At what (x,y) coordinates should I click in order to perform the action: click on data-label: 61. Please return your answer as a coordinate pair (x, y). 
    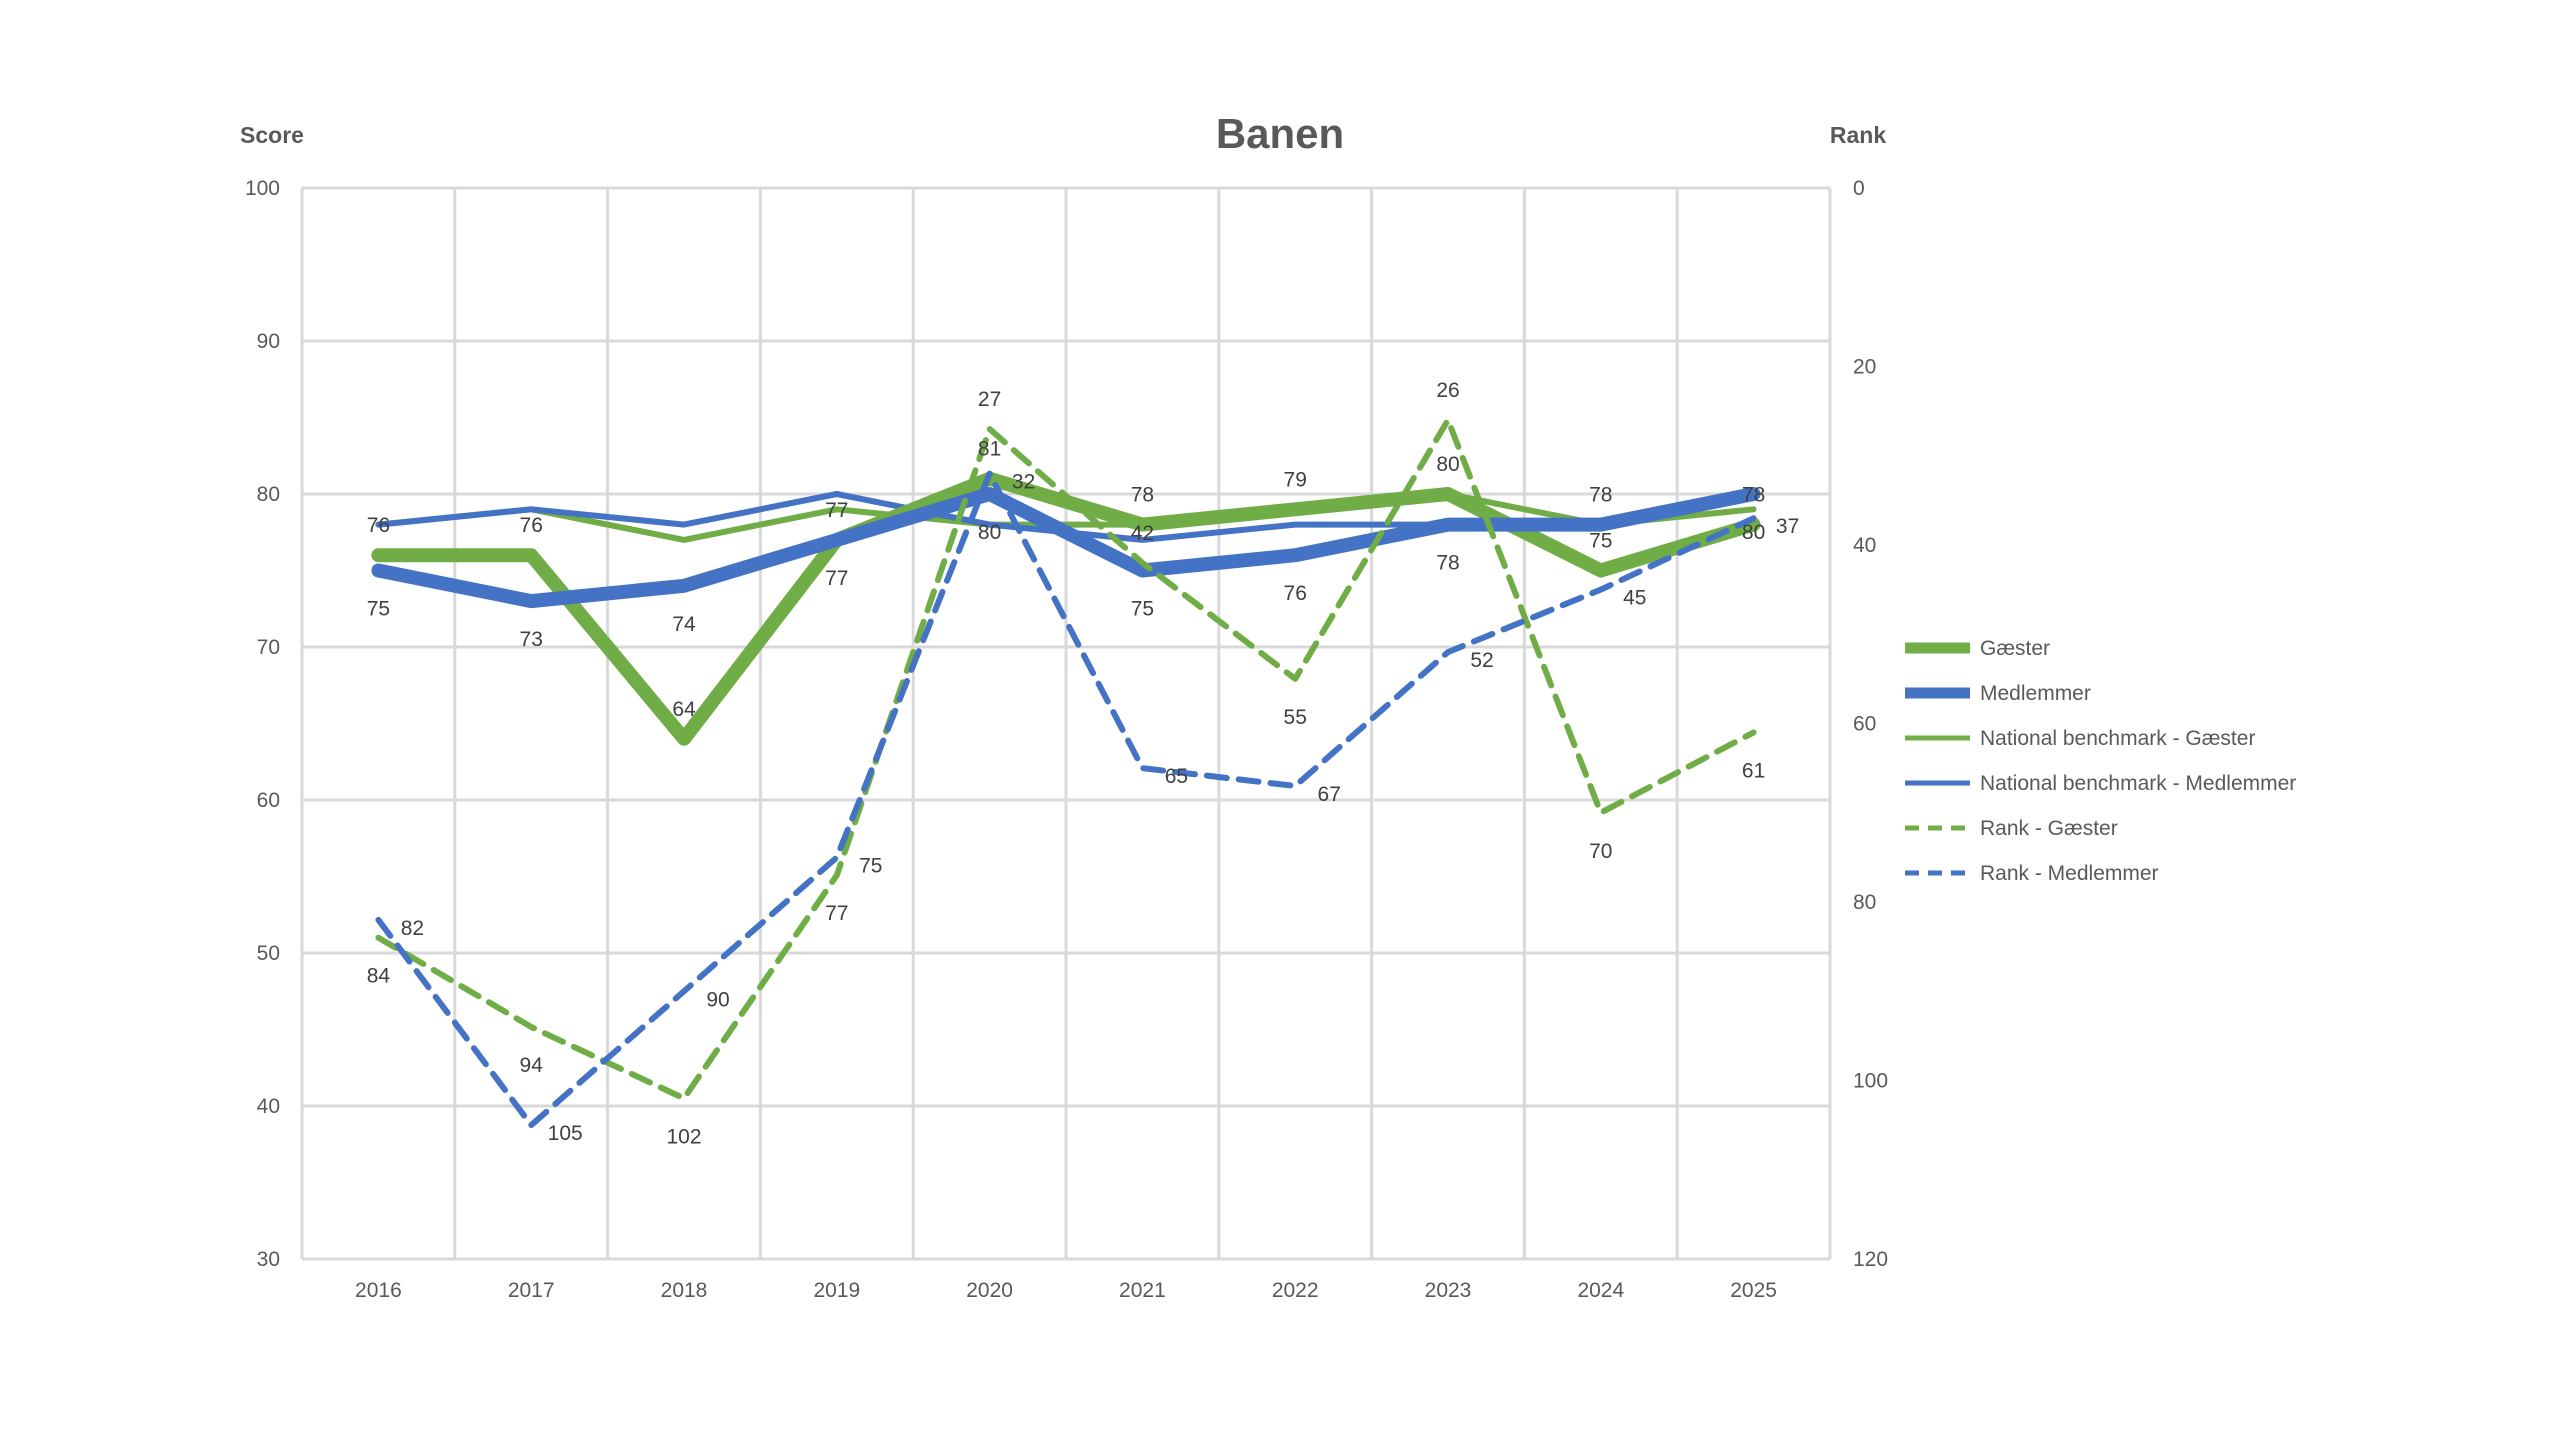
    Looking at the image, I should click on (1753, 770).